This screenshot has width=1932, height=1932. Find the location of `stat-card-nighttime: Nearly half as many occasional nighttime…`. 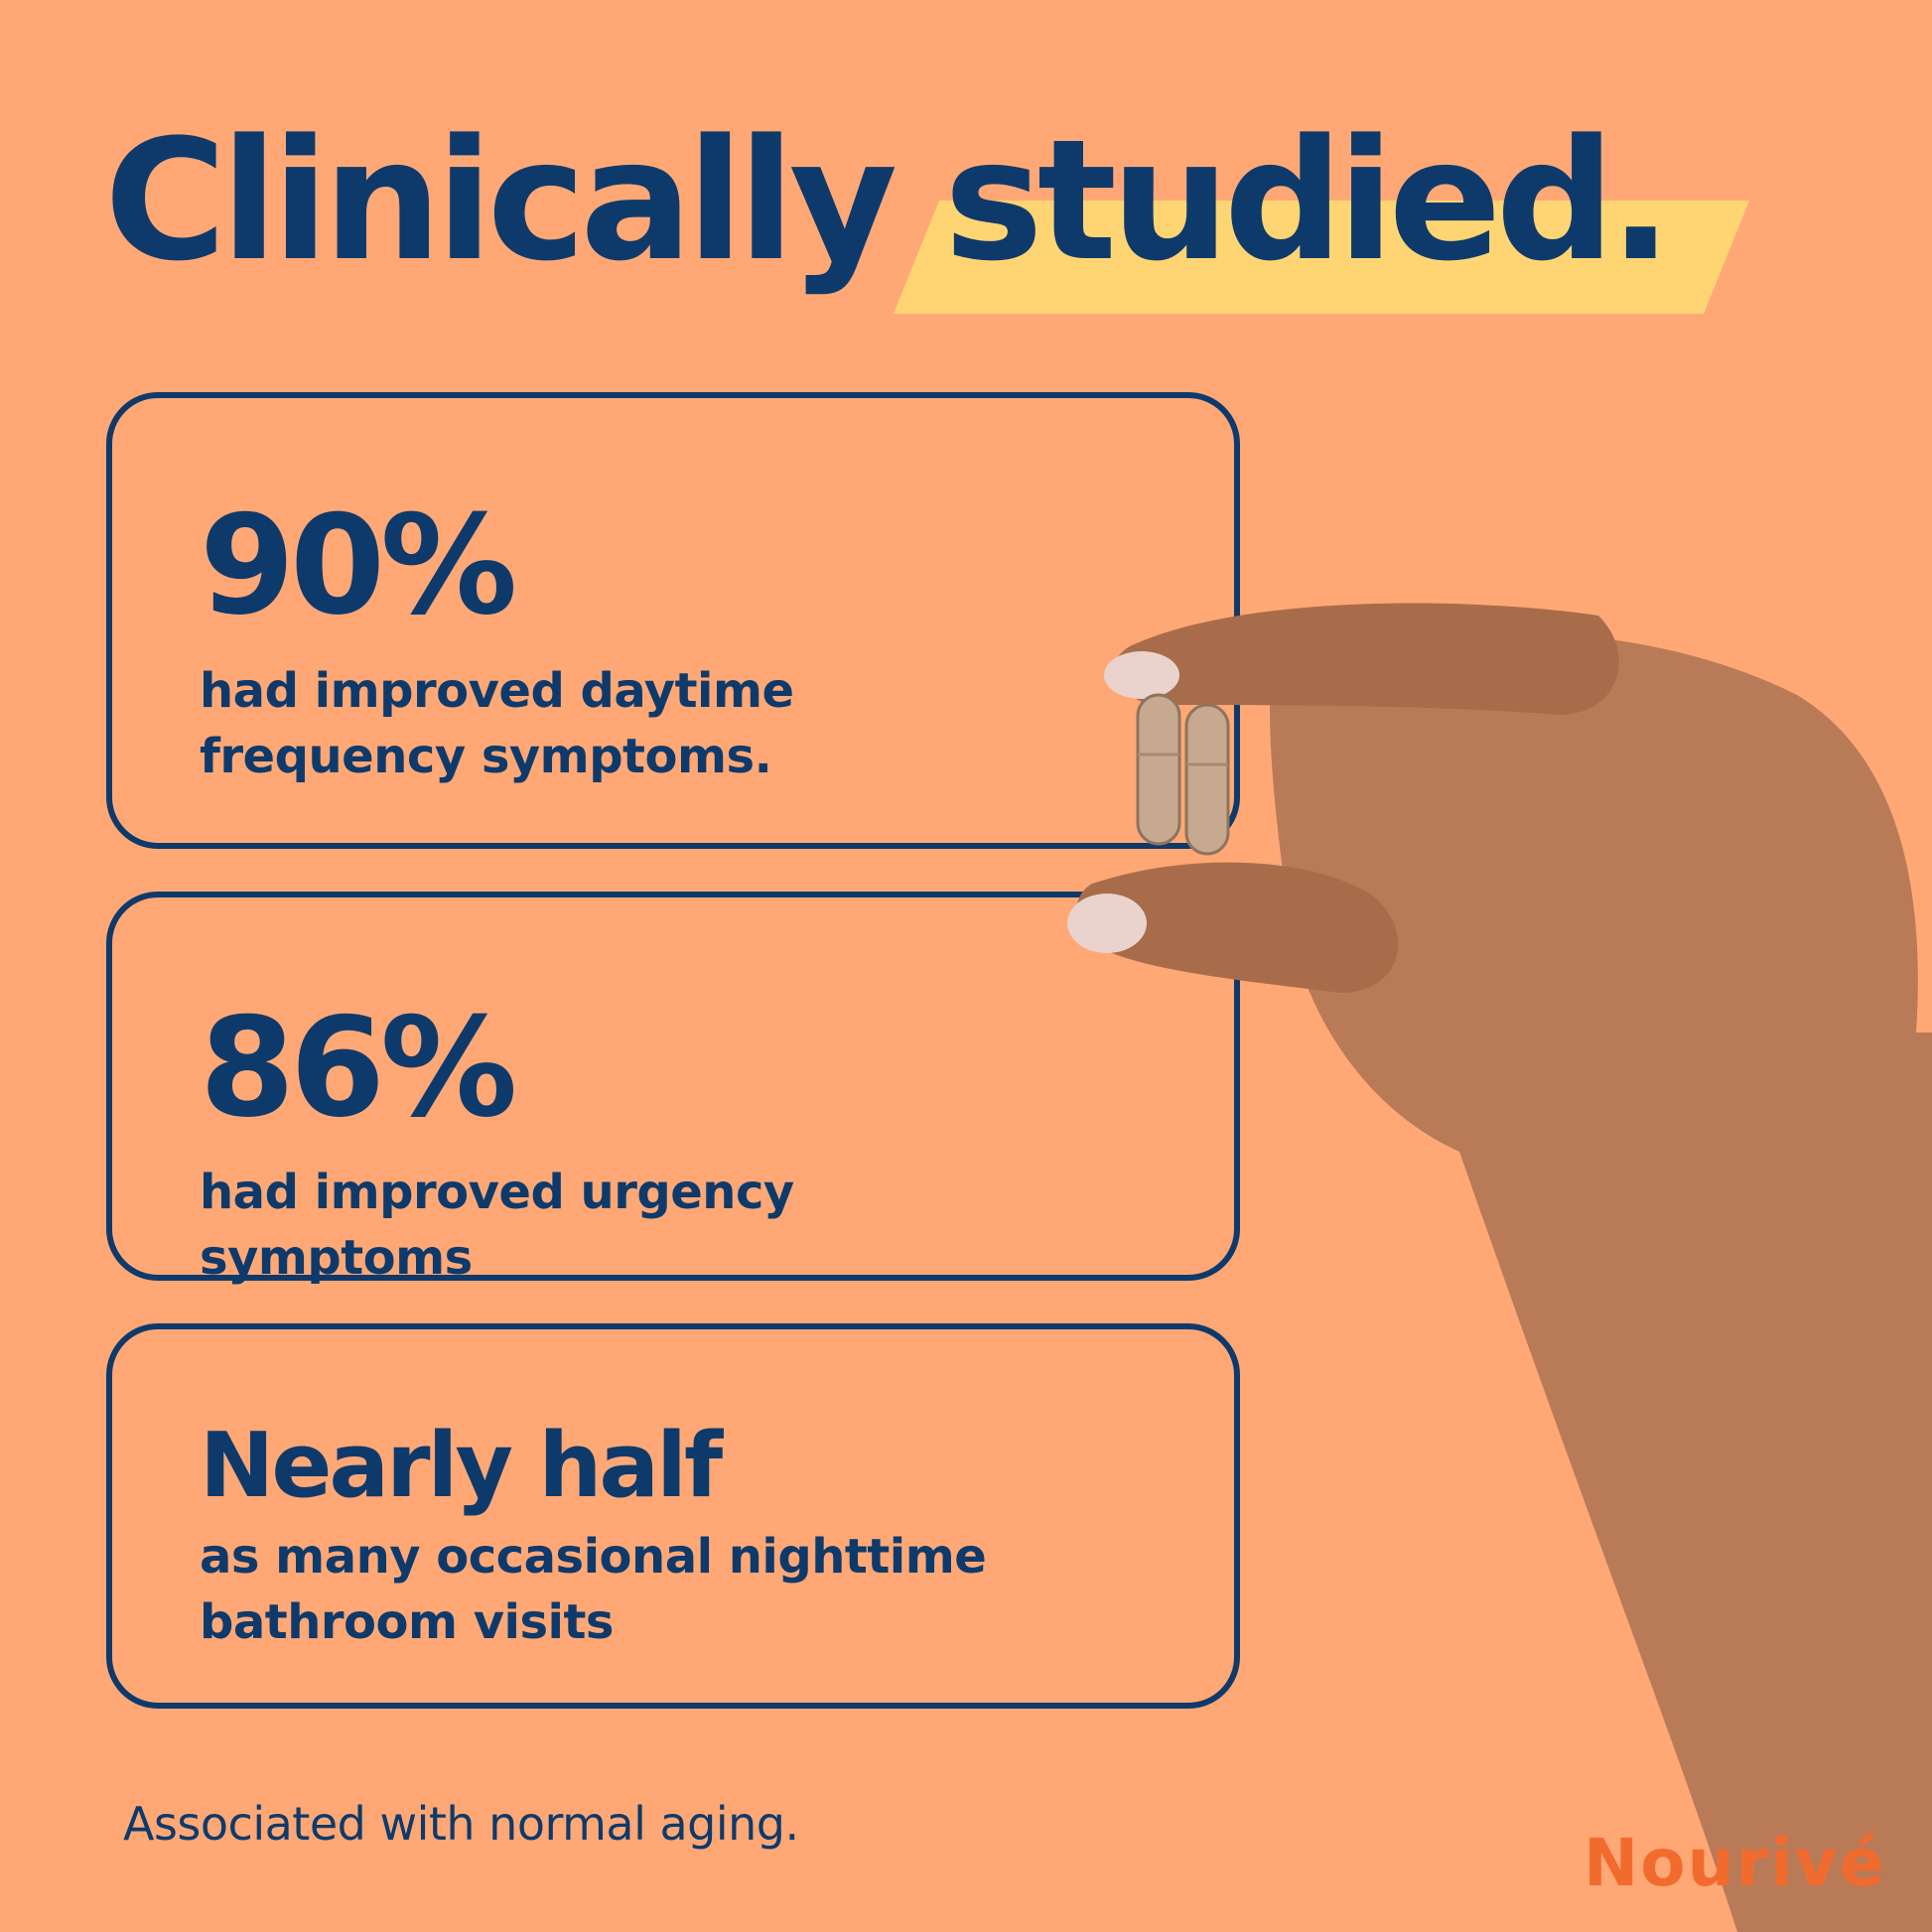

stat-card-nighttime: Nearly half as many occasional nighttime… is located at coordinates (673, 1516).